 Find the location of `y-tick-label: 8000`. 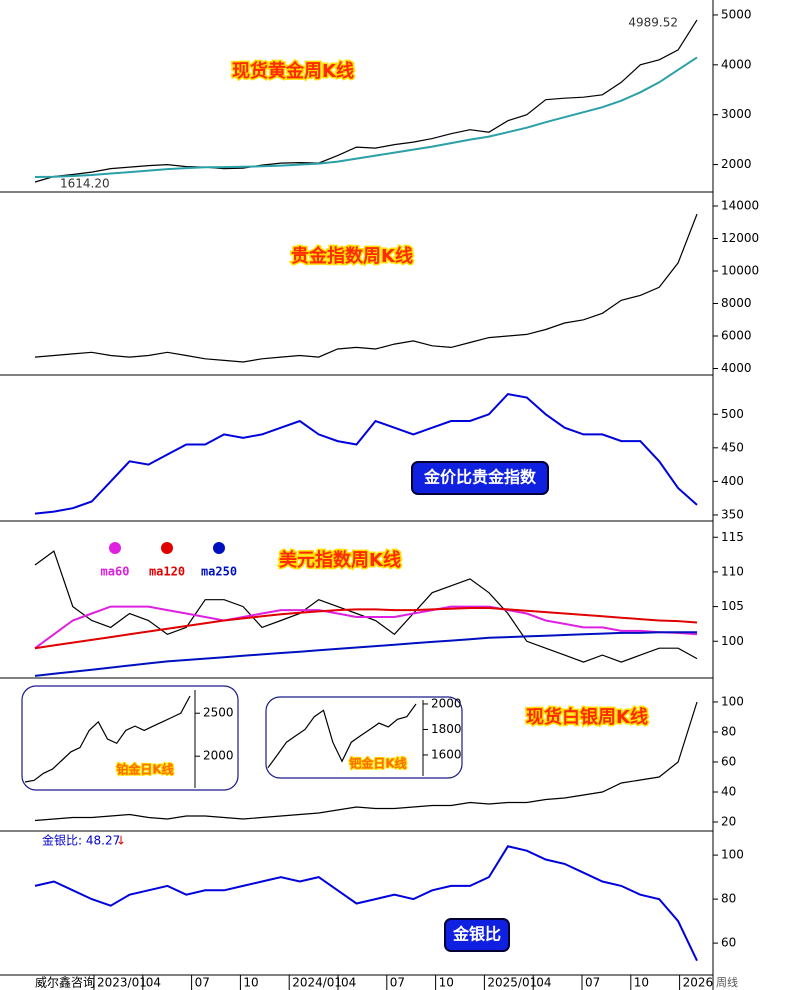

y-tick-label: 8000 is located at coordinates (736, 303).